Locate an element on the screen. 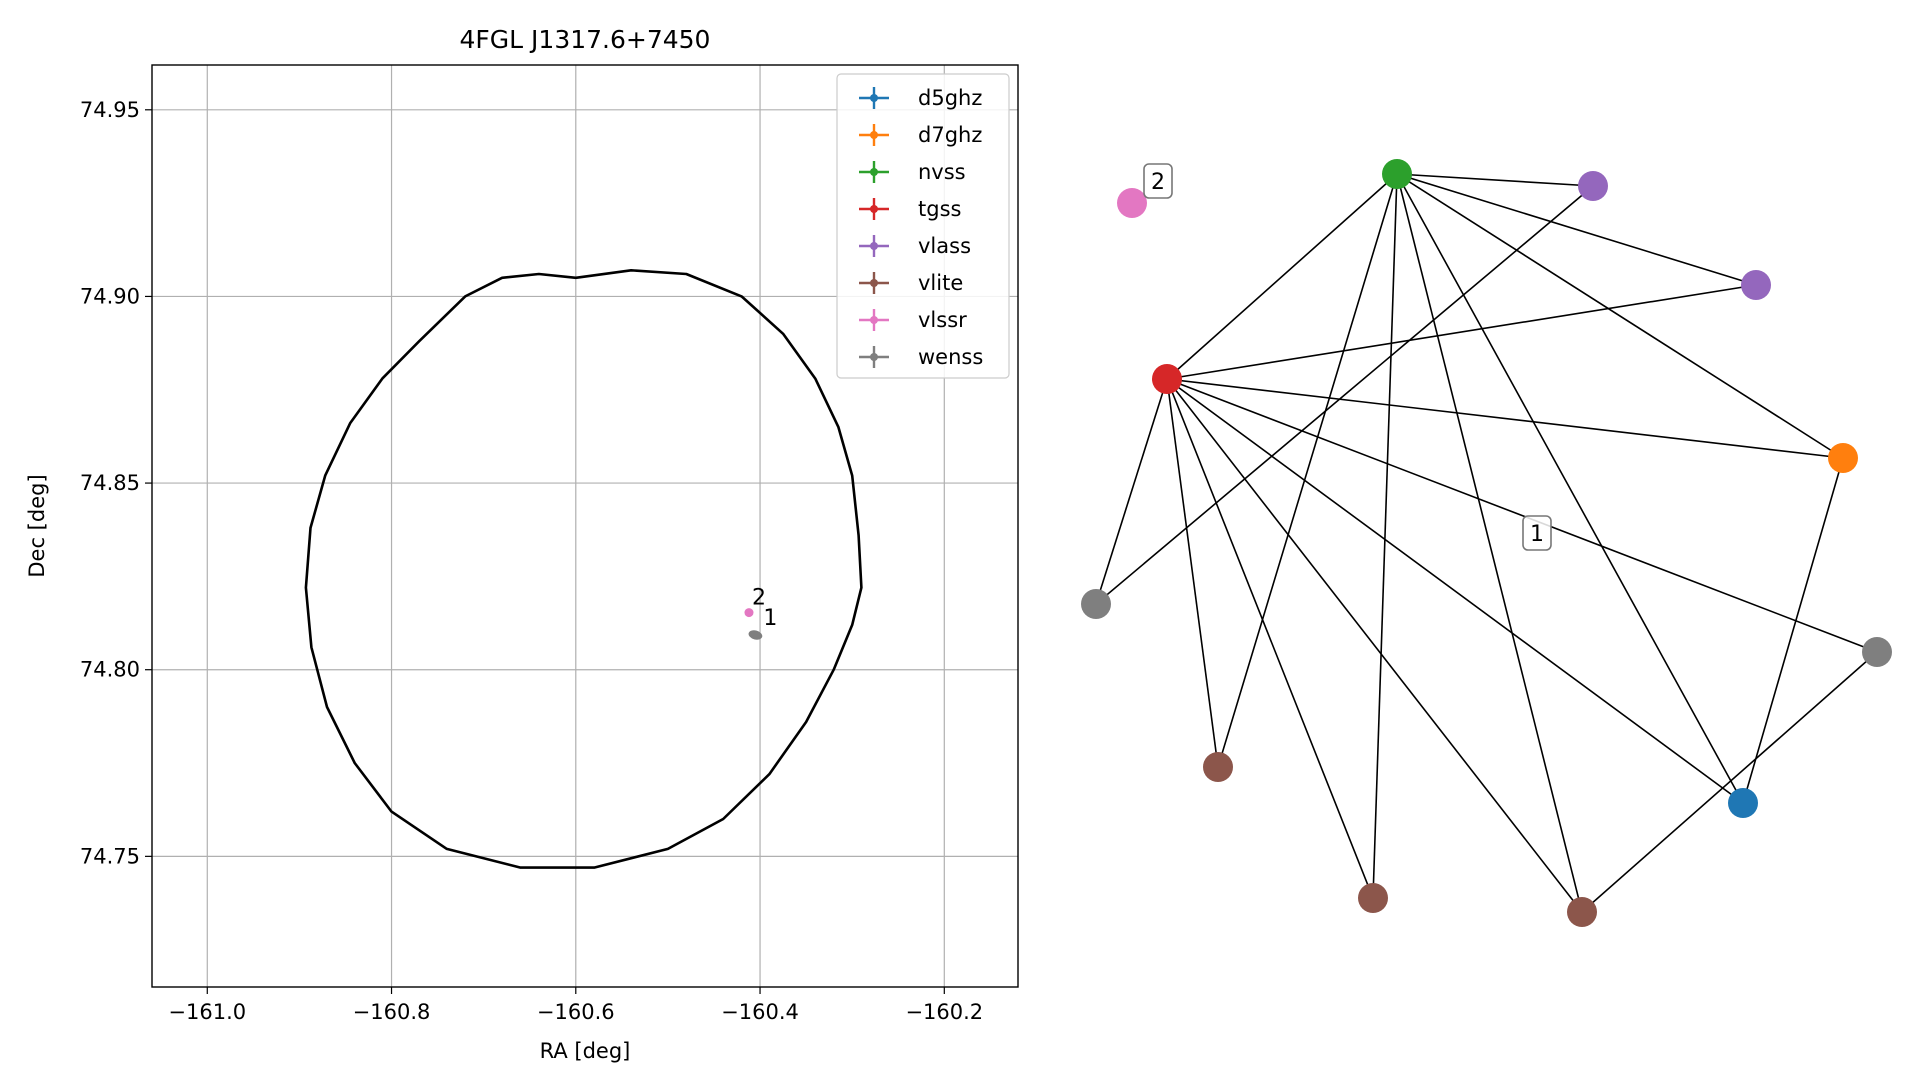  graph-node-vlite_r is located at coordinates (1582, 912).